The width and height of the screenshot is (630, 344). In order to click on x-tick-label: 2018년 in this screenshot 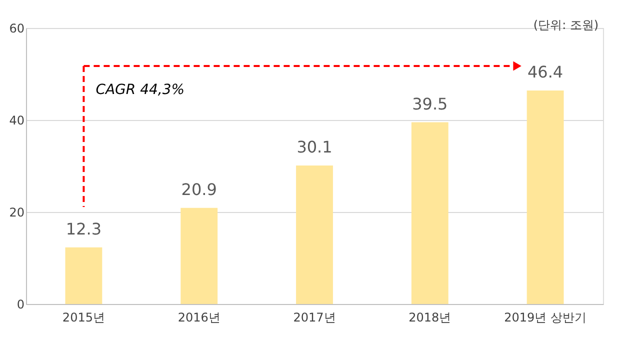, I will do `click(430, 317)`.